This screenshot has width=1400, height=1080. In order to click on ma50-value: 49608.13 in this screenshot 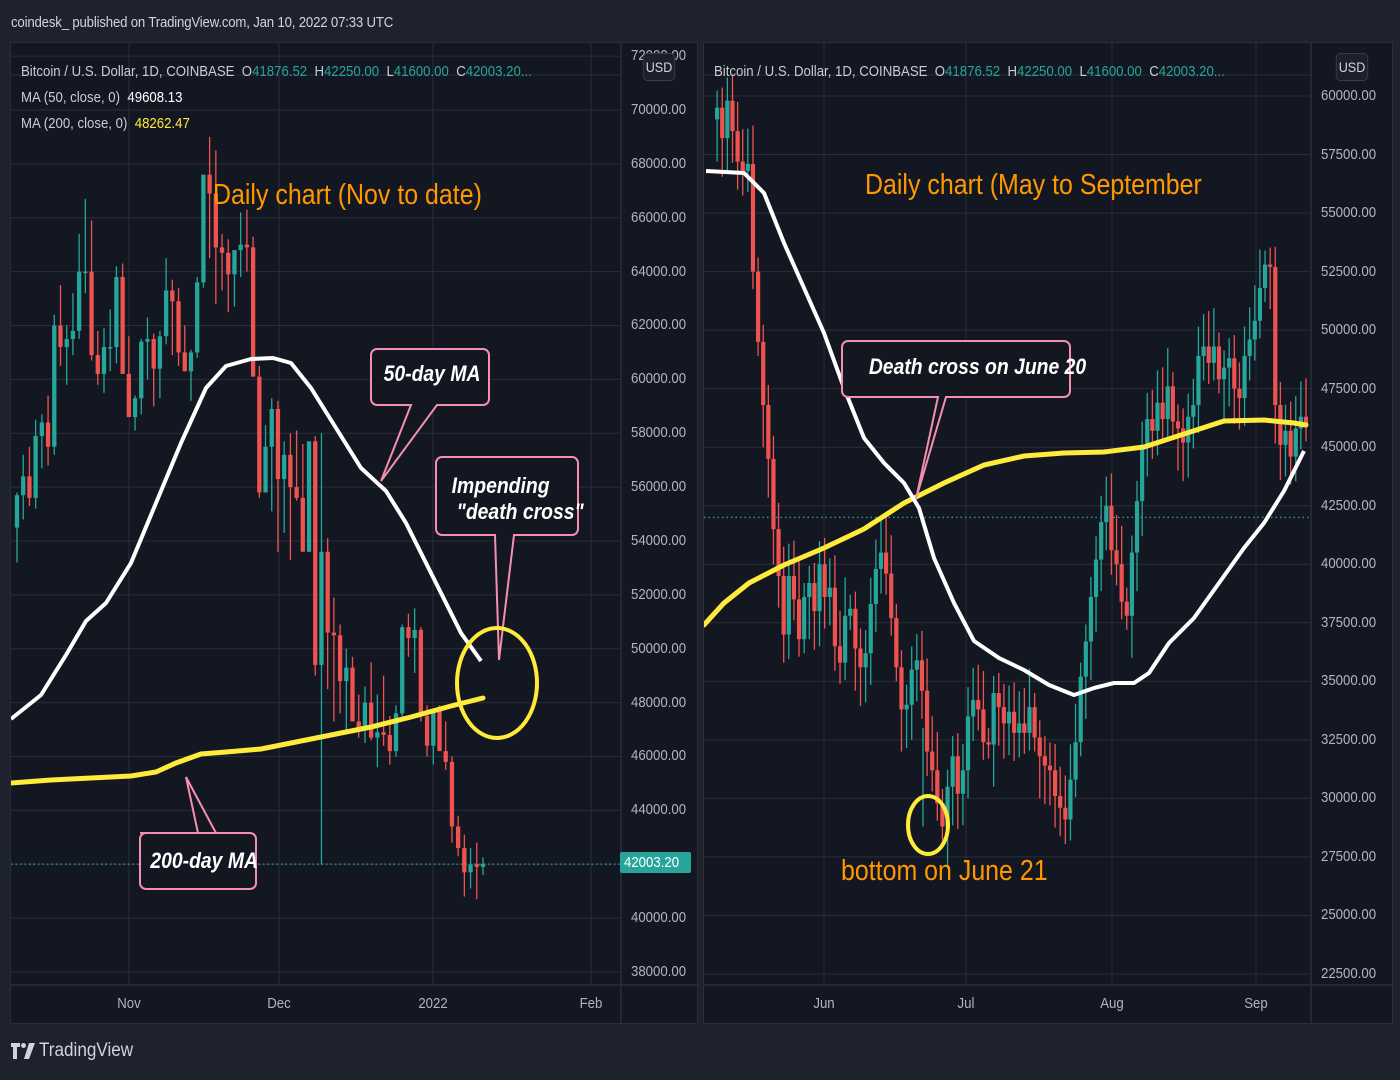, I will do `click(155, 97)`.